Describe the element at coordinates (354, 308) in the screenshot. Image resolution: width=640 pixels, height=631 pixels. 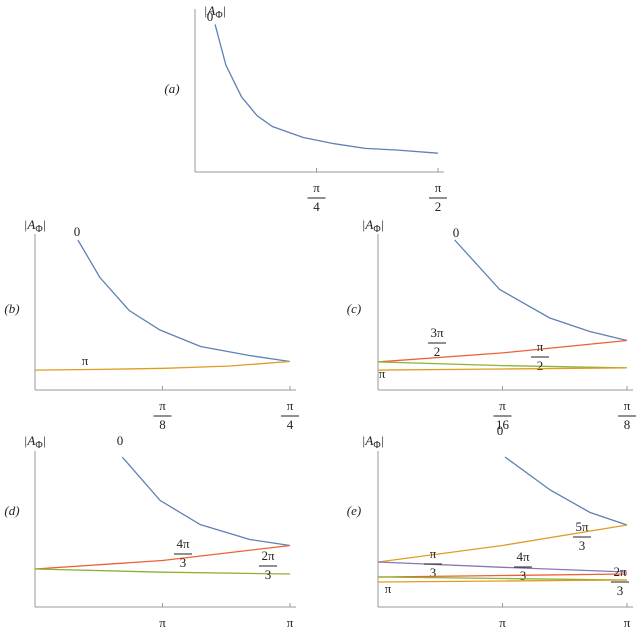
I see `panel-label: (c)` at that location.